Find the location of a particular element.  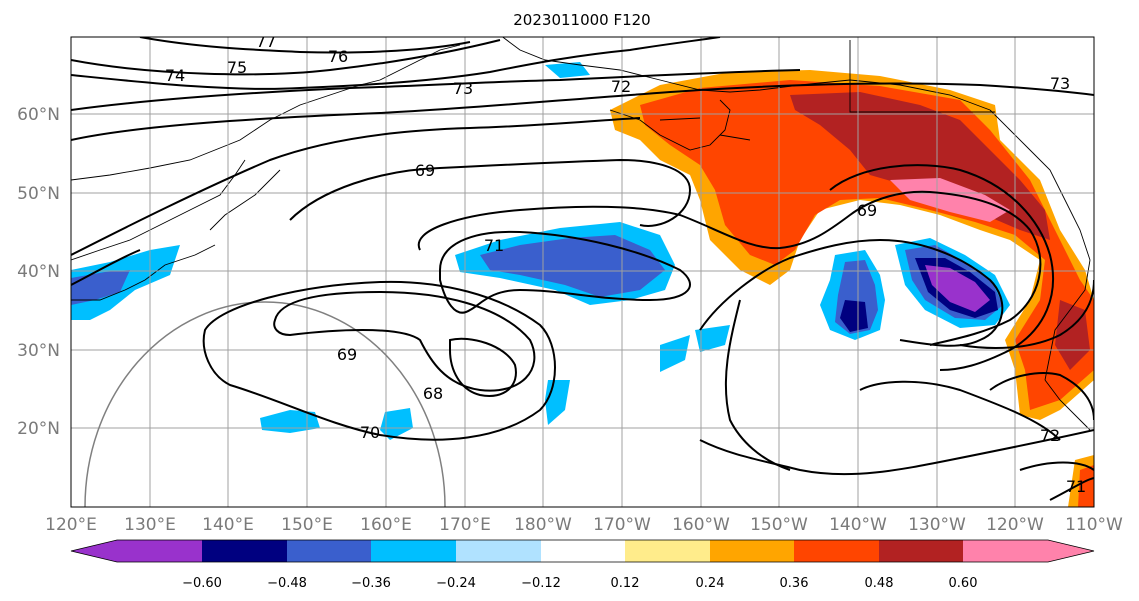

figure-title: 2023011000 F120 is located at coordinates (581, 20).